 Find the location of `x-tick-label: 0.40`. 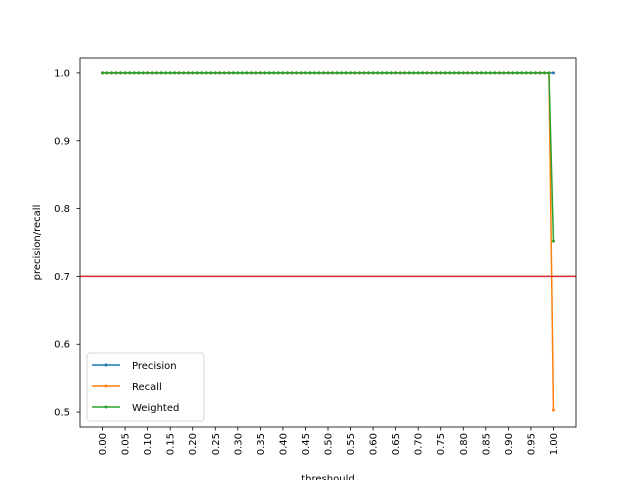

x-tick-label: 0.40 is located at coordinates (283, 444).